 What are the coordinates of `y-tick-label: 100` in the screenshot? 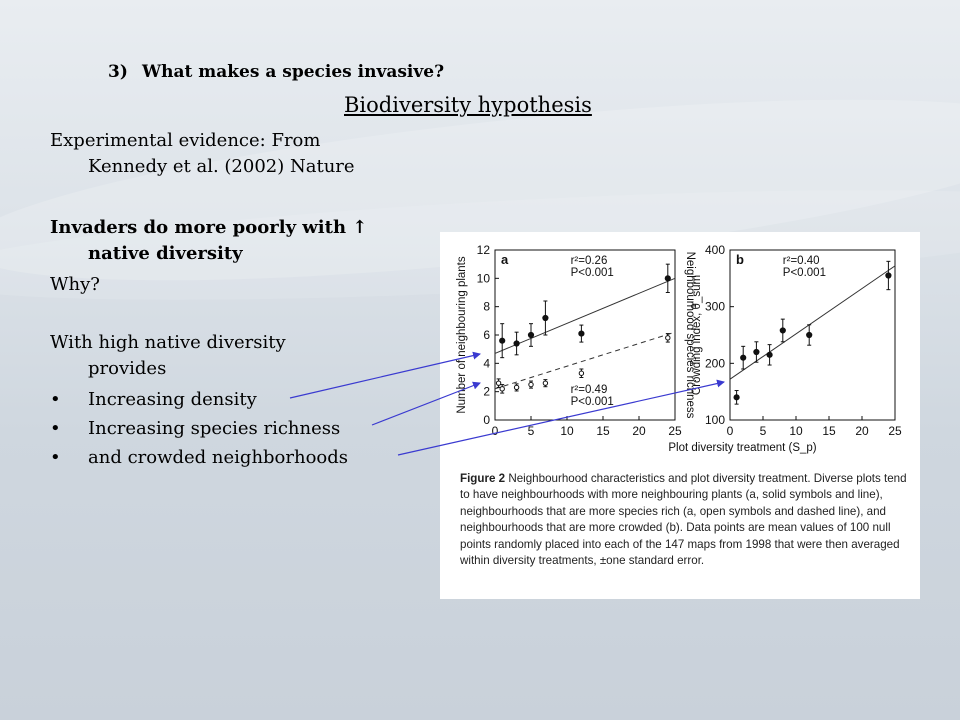 It's located at (715, 420).